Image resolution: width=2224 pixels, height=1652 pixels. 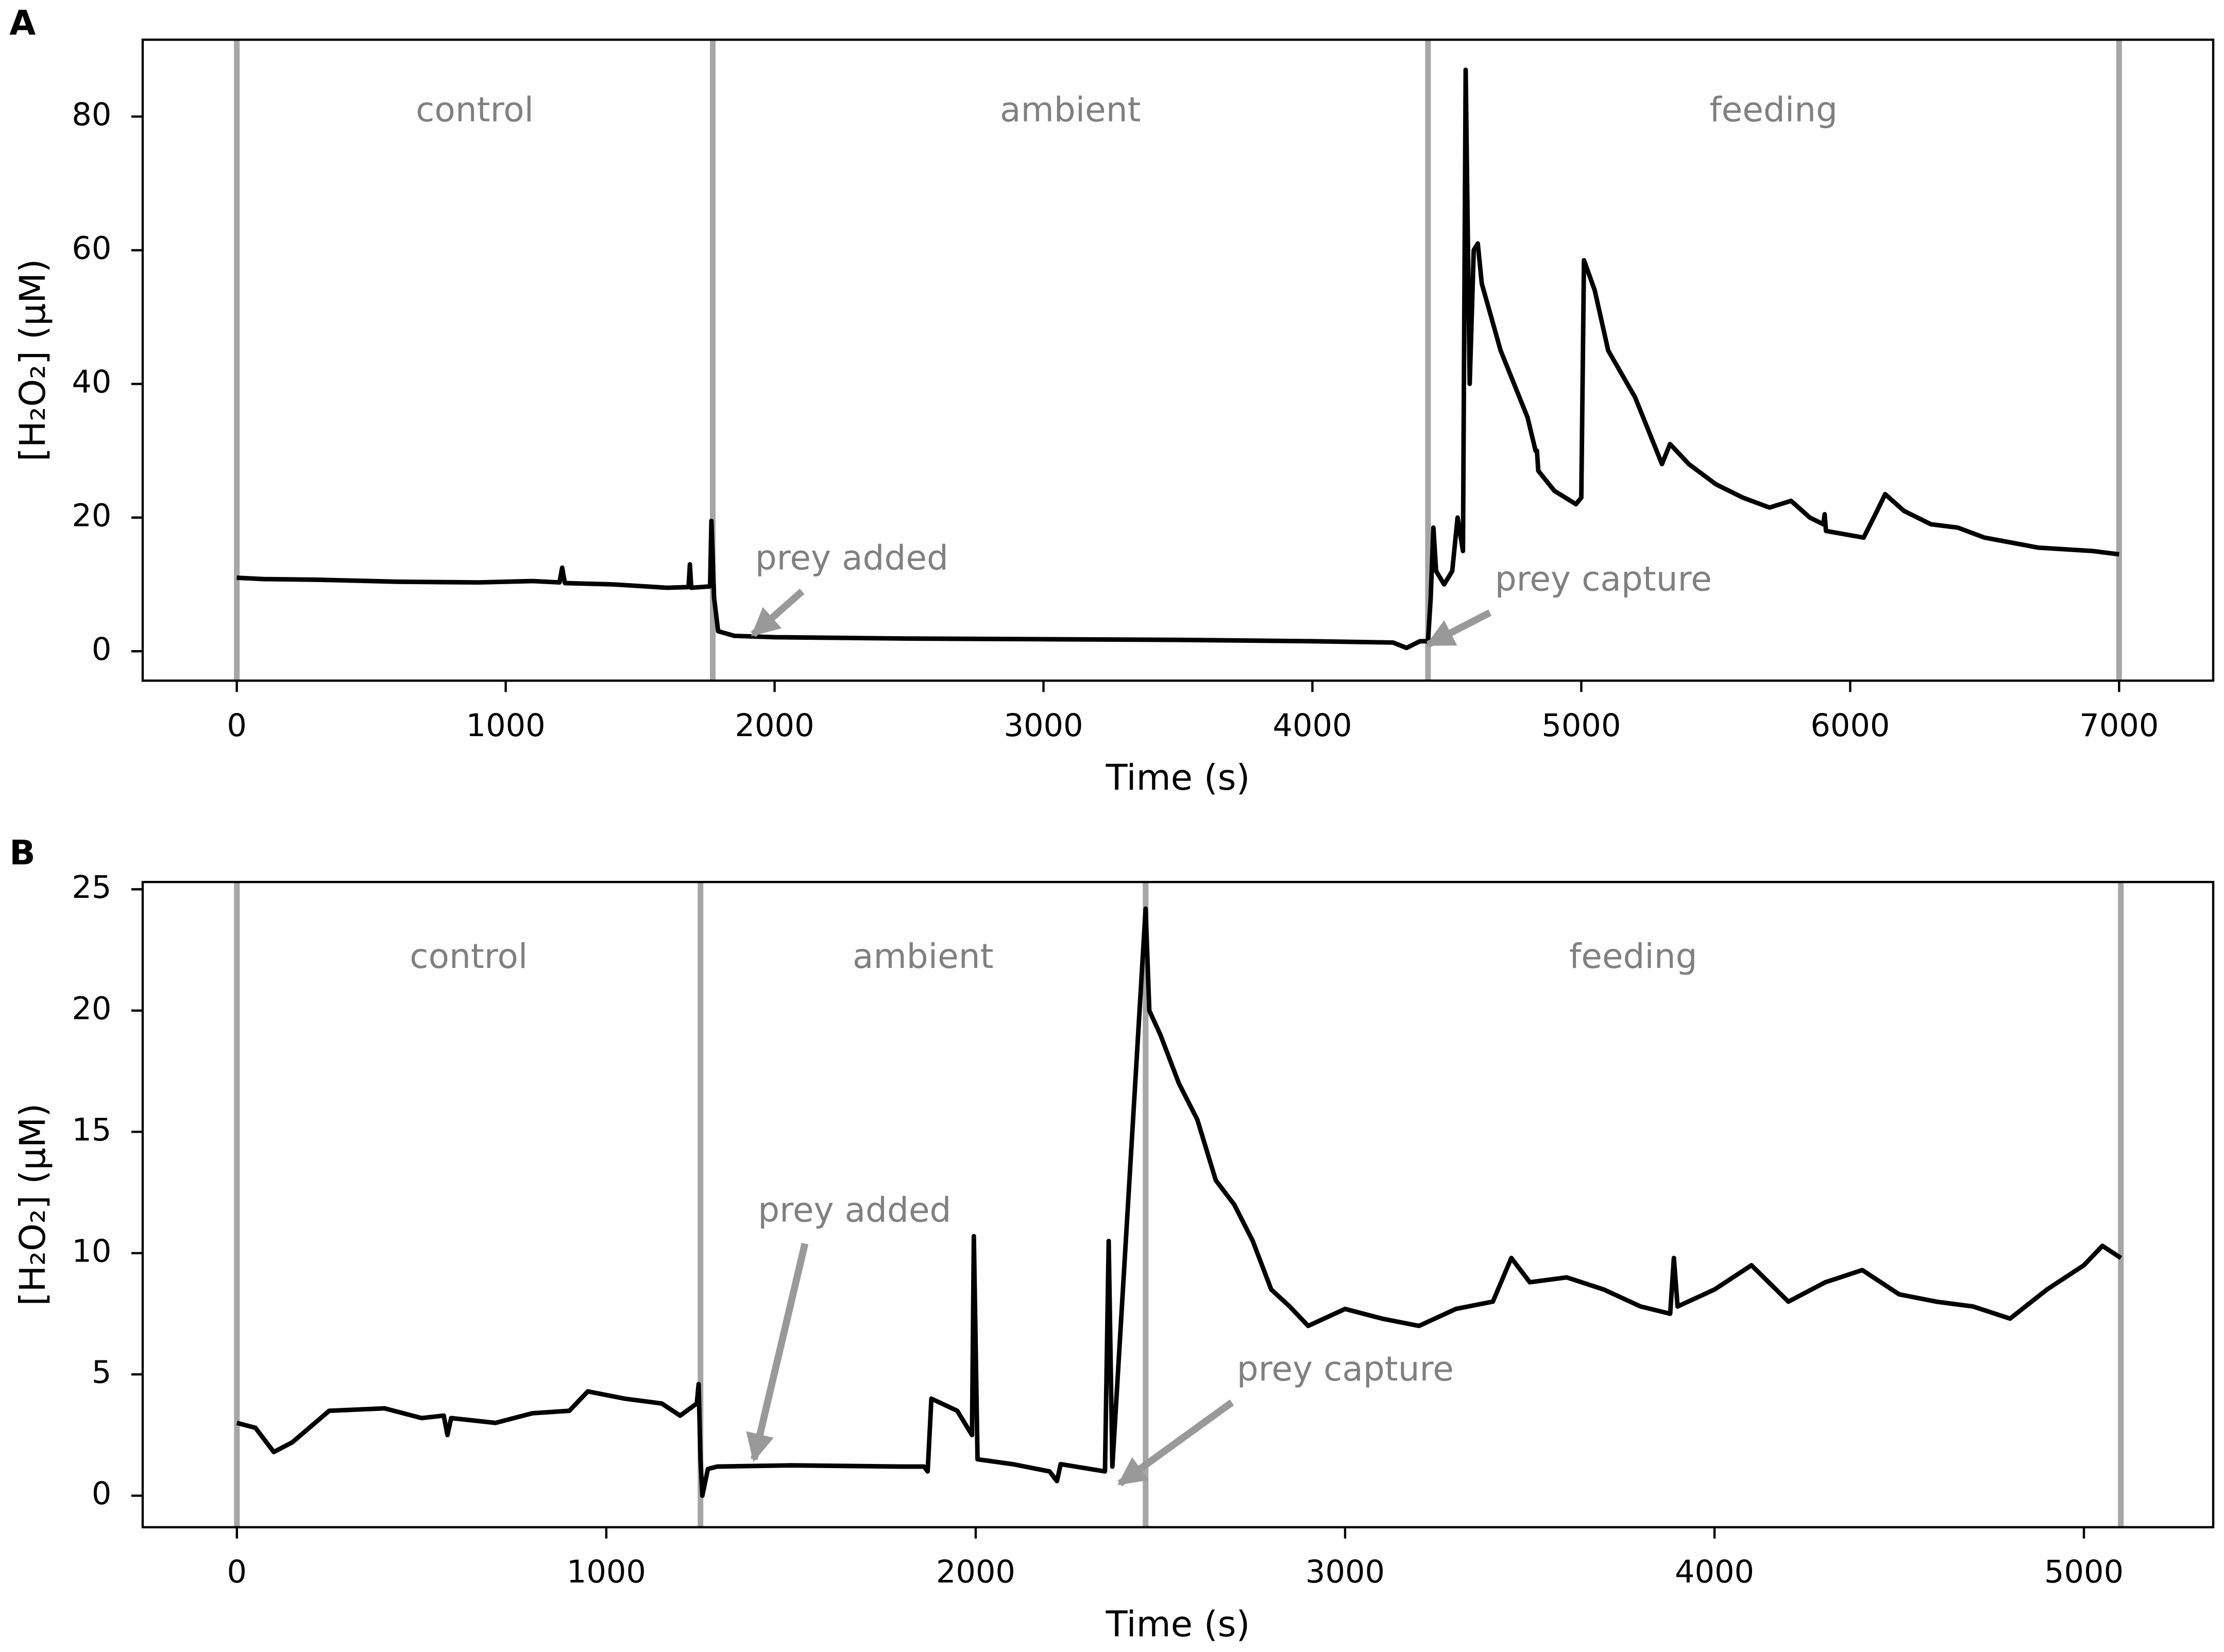 I want to click on x-tick-label: 7000, so click(x=2119, y=726).